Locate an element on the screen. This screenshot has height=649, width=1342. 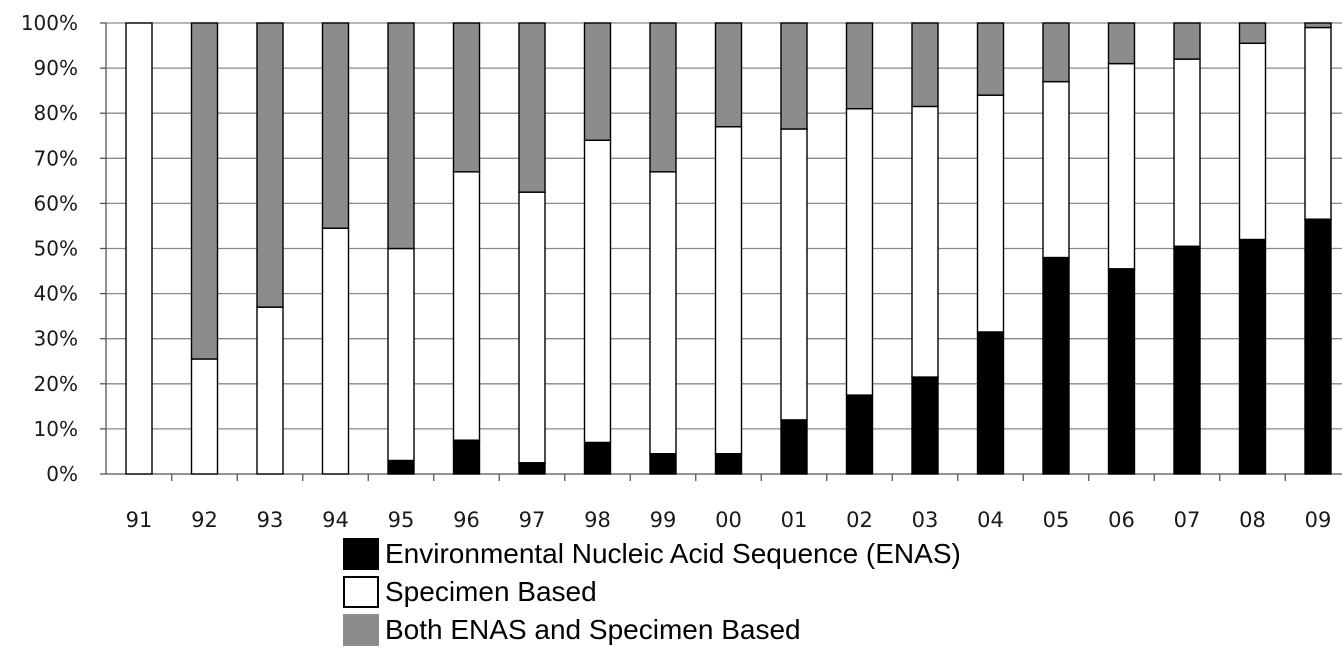
x-tick-label: 91 is located at coordinates (139, 519).